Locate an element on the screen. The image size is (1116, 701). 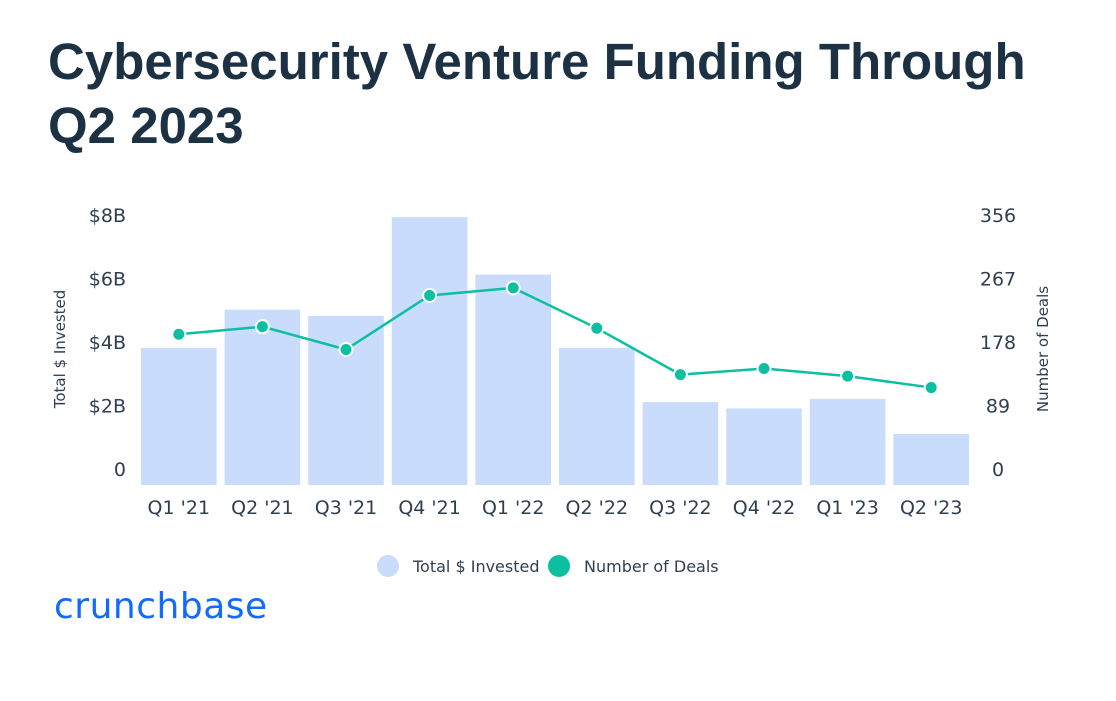
x-axis-tick-label: Q4 '21 is located at coordinates (429, 508).